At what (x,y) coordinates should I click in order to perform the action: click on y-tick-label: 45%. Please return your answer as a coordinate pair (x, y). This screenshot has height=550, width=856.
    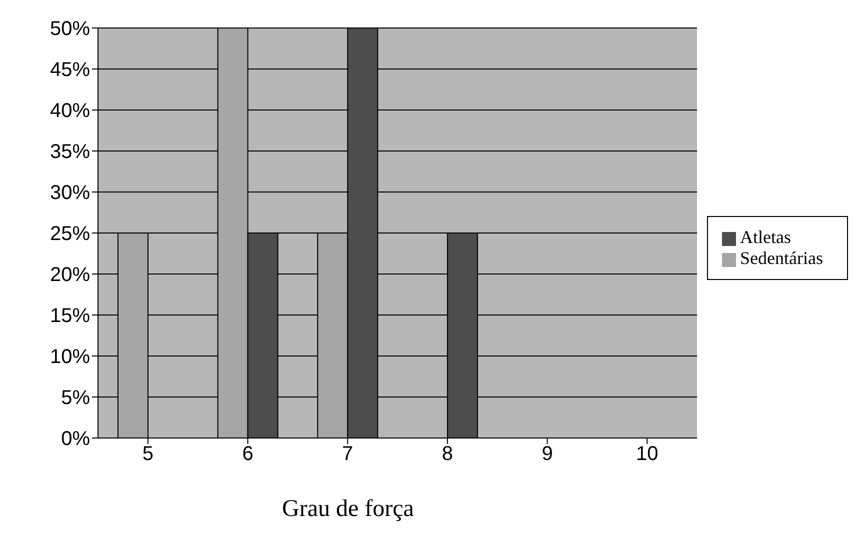
    Looking at the image, I should click on (70, 70).